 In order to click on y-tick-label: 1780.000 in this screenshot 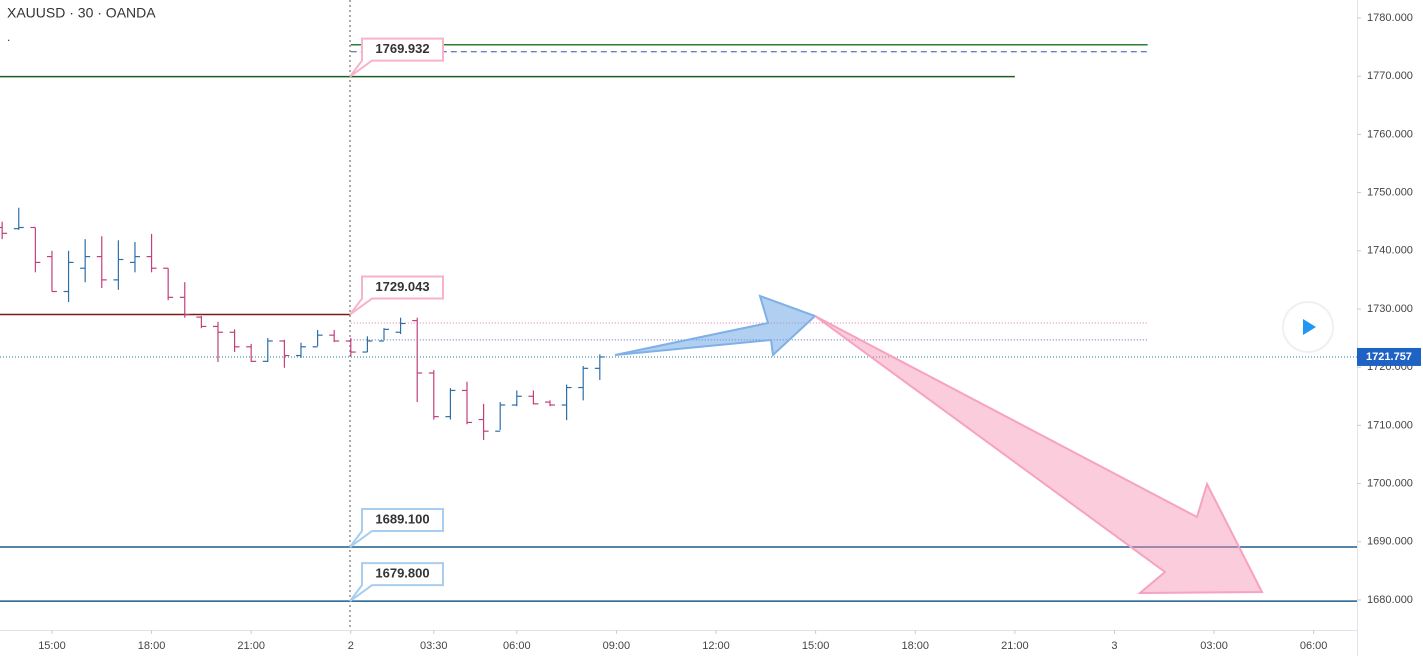, I will do `click(1390, 18)`.